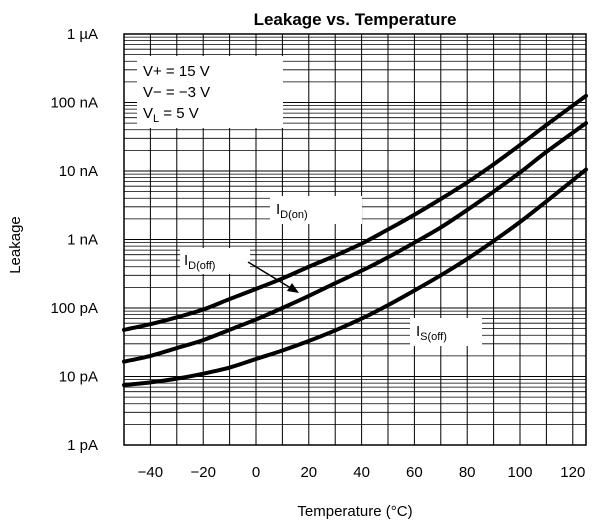 The width and height of the screenshot is (597, 525). Describe the element at coordinates (78, 377) in the screenshot. I see `y-tick-label: 10 pA` at that location.